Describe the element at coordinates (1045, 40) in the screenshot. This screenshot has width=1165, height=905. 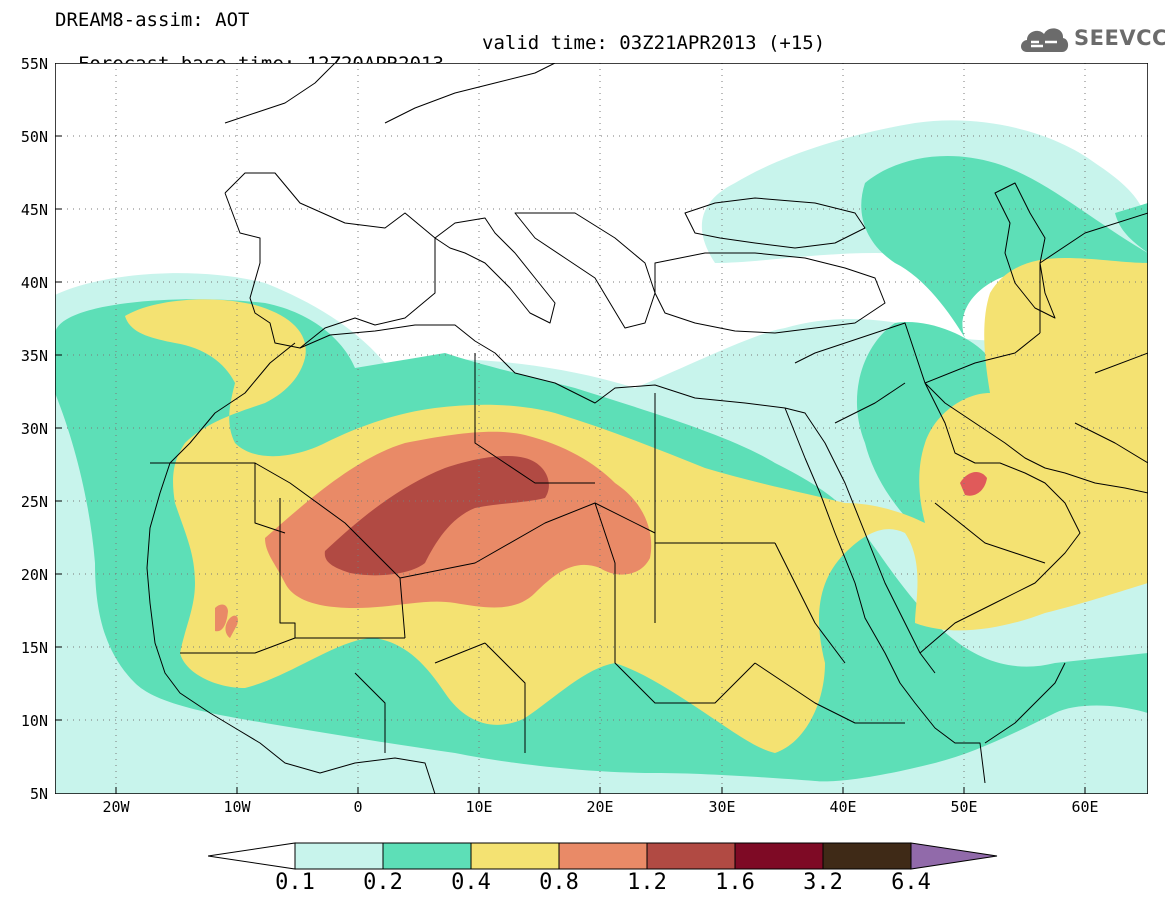
I see `cloud-icon` at that location.